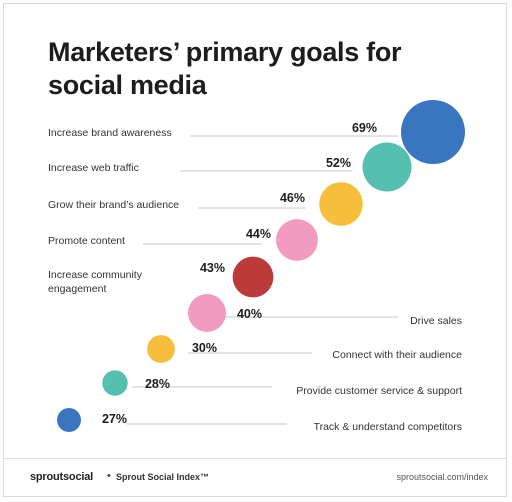  I want to click on value-label: 44%, so click(258, 234).